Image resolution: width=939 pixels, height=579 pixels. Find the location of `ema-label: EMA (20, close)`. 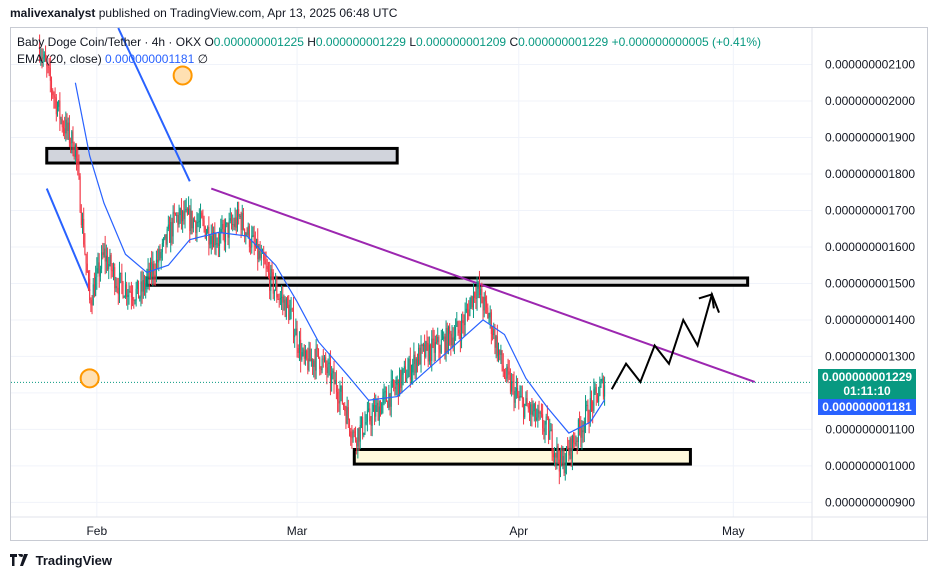

ema-label: EMA (20, close) is located at coordinates (59, 59).